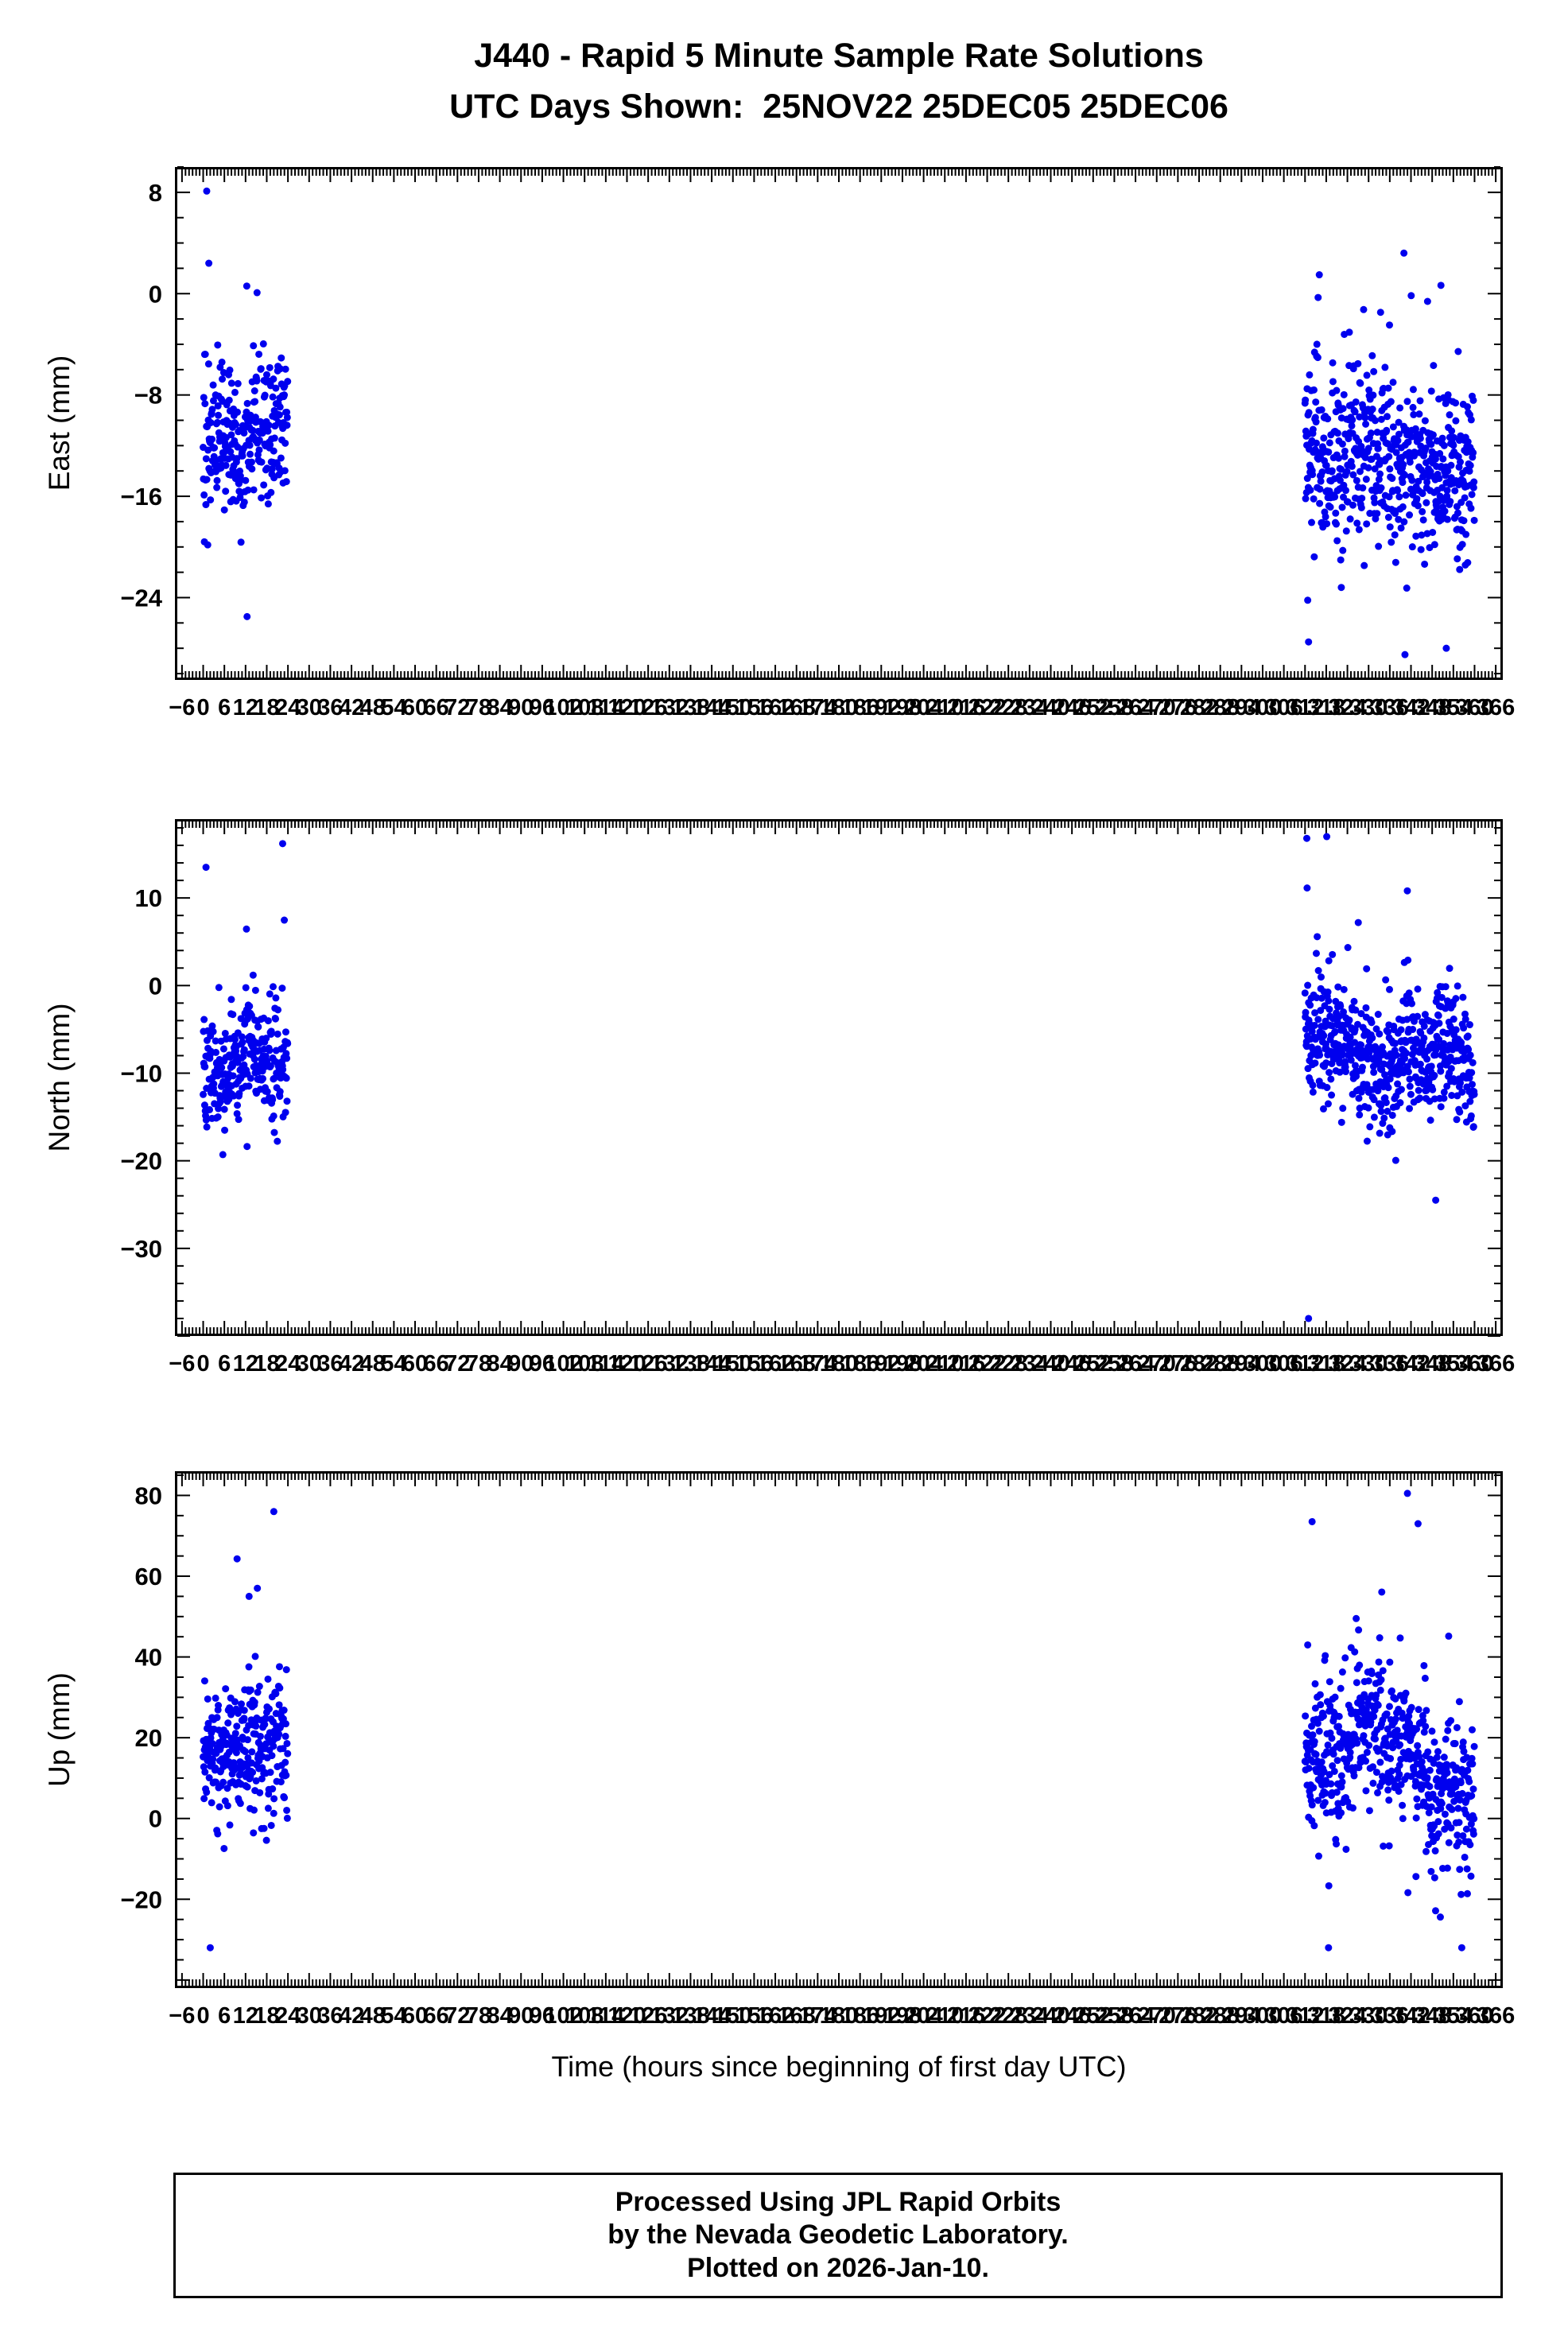  Describe the element at coordinates (245, 2016) in the screenshot. I see `svg-text: 12` at that location.